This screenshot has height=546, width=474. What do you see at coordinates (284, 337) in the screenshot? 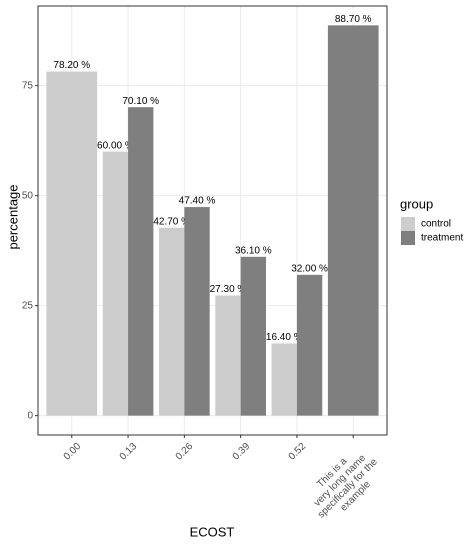
I see `value-label: 16.40 %` at bounding box center [284, 337].